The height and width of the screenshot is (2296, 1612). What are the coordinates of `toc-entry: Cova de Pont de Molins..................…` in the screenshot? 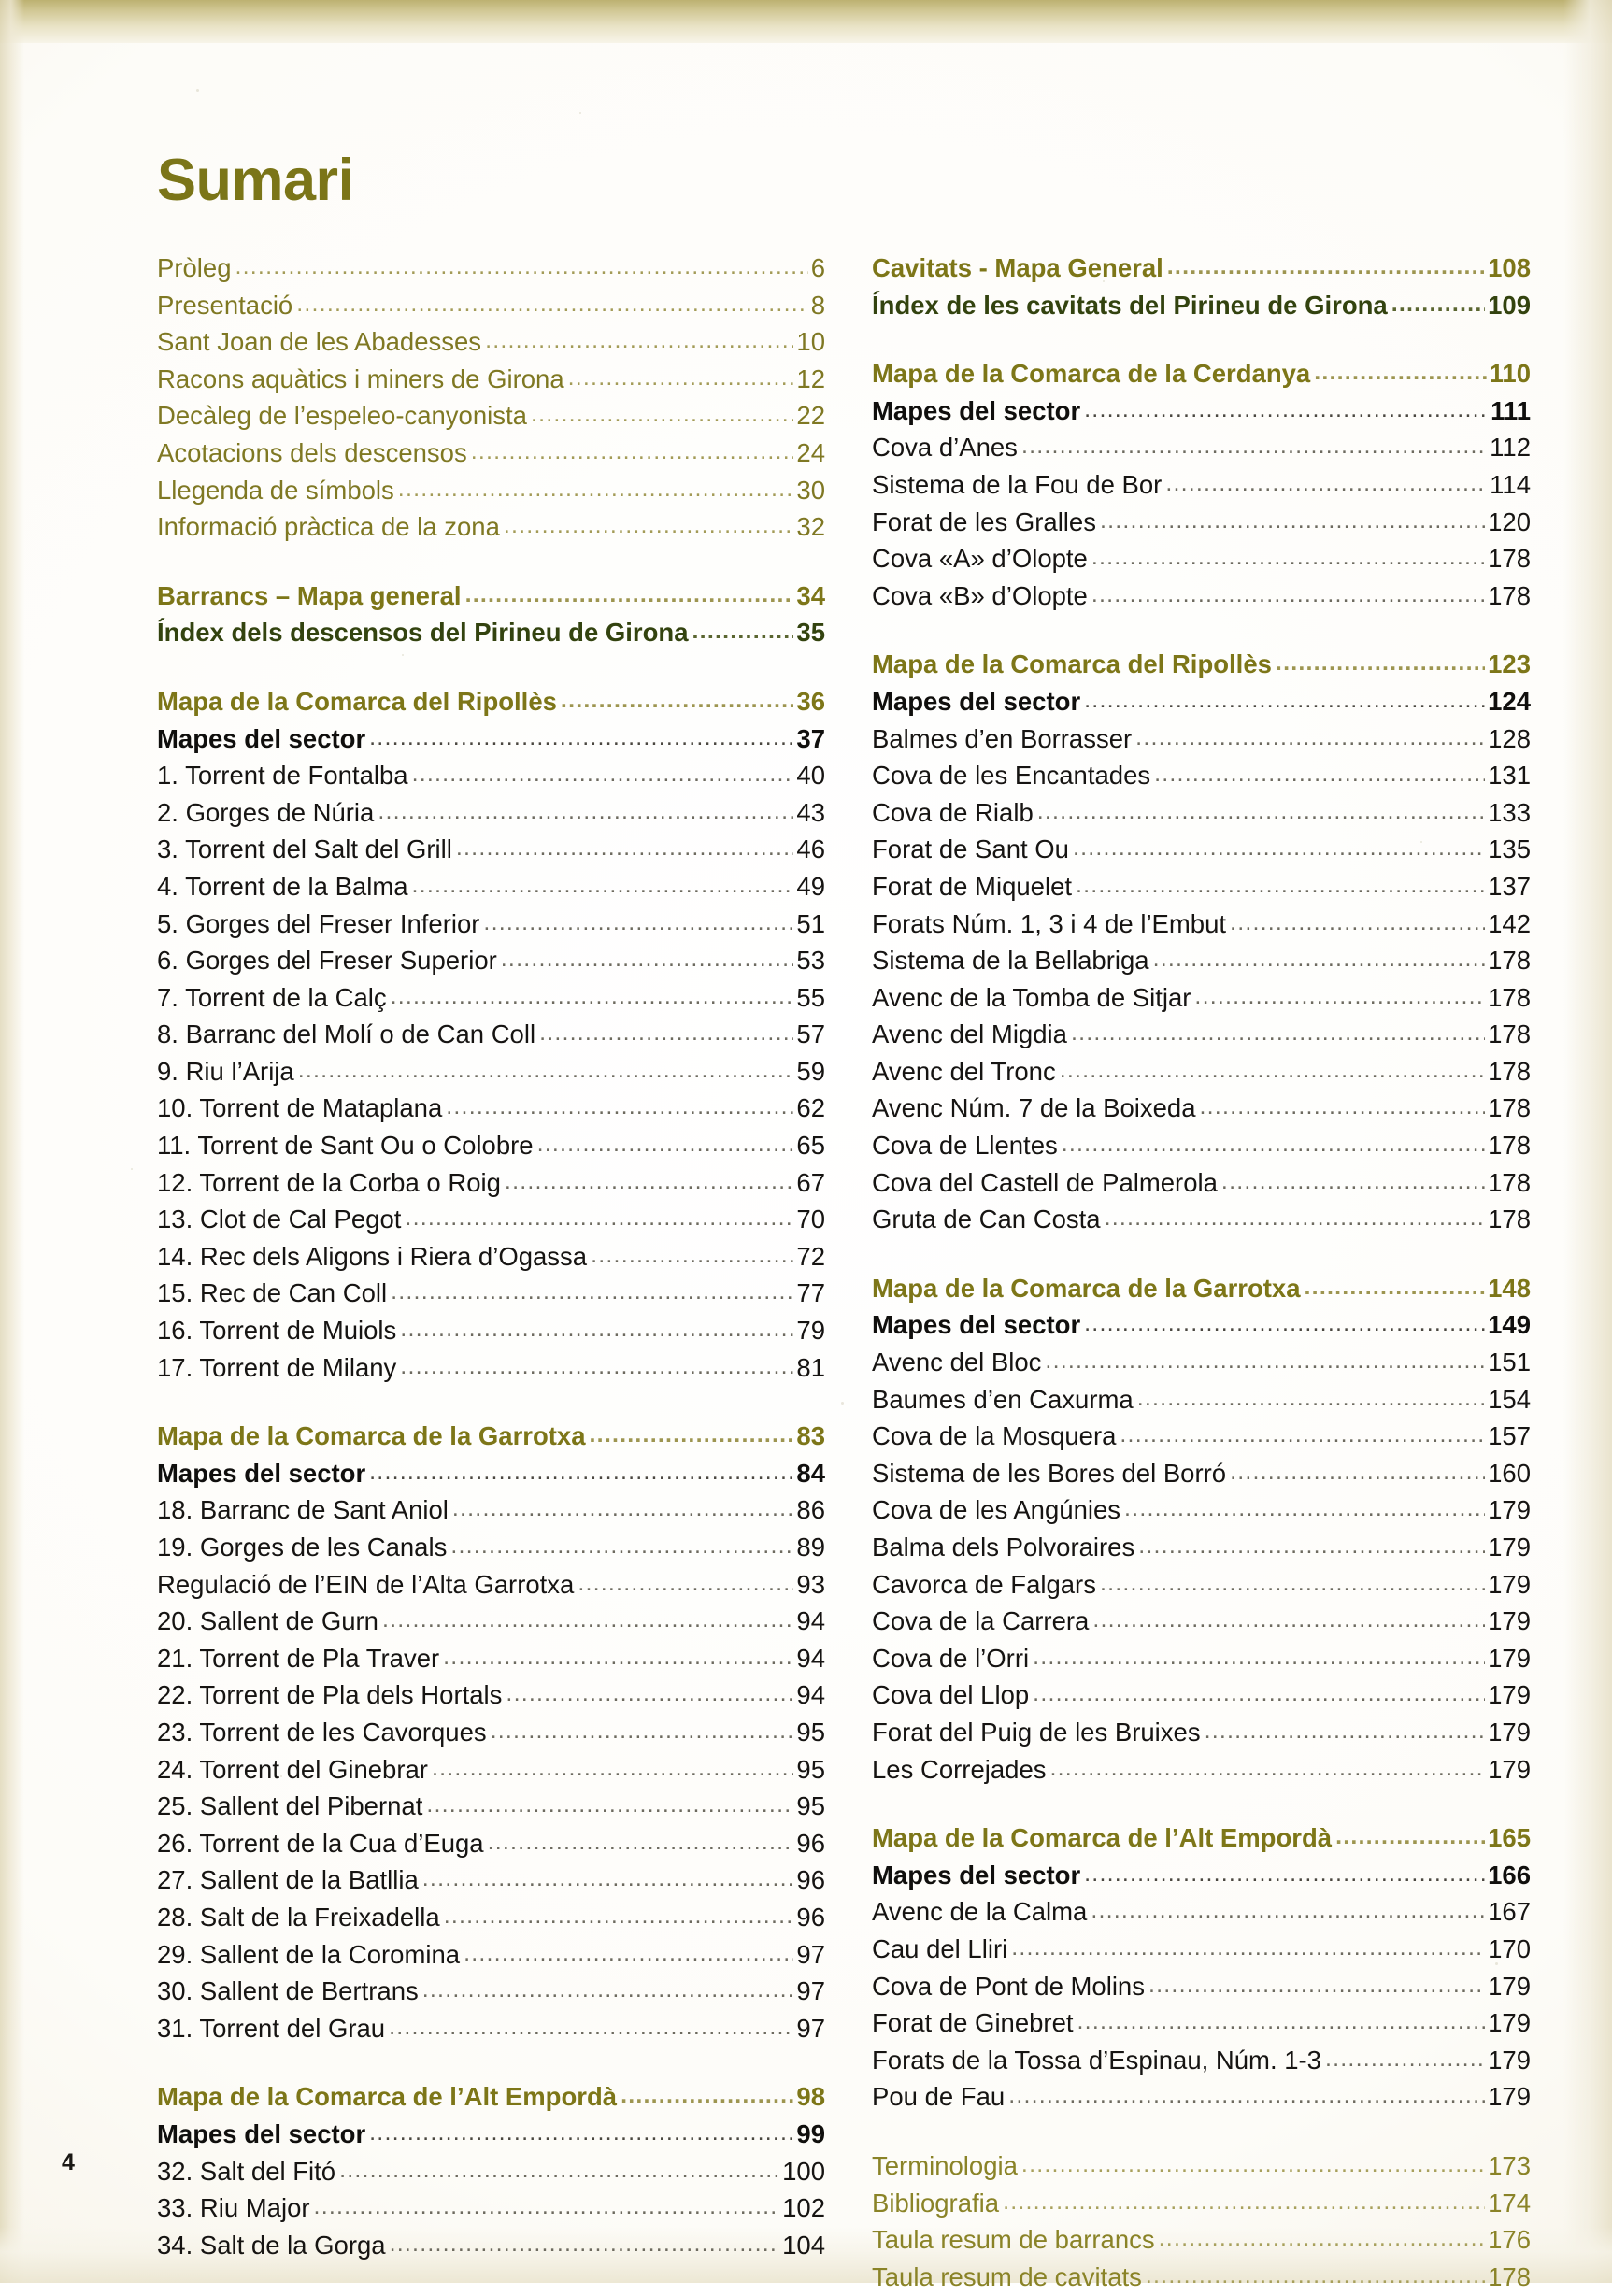 It's located at (1201, 1987).